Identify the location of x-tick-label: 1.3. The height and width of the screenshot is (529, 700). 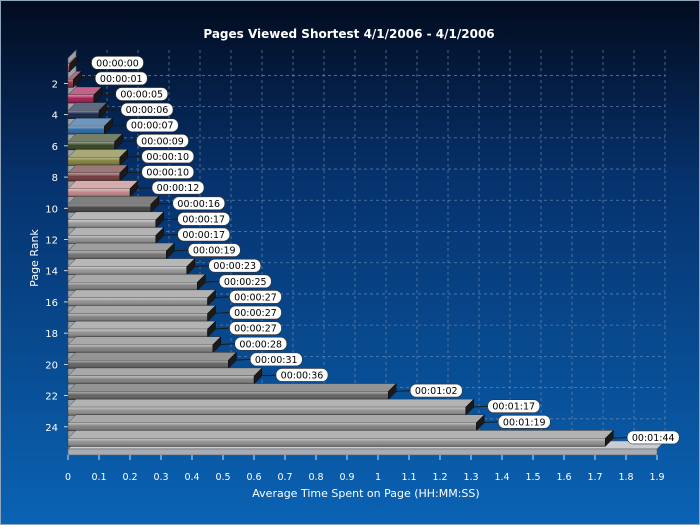
(470, 477).